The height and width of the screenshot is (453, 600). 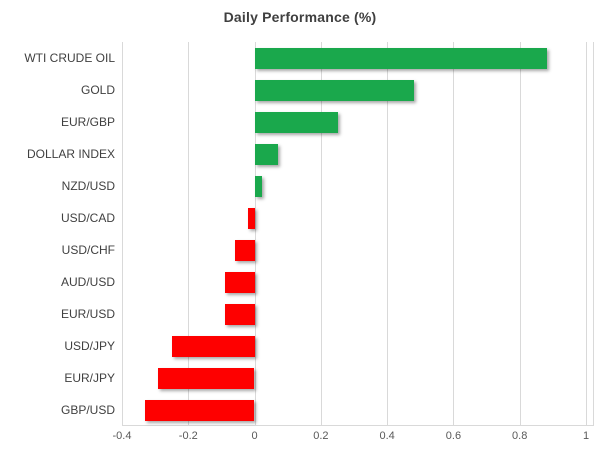 I want to click on x-tick-label-0.4: 0.4, so click(x=387, y=436).